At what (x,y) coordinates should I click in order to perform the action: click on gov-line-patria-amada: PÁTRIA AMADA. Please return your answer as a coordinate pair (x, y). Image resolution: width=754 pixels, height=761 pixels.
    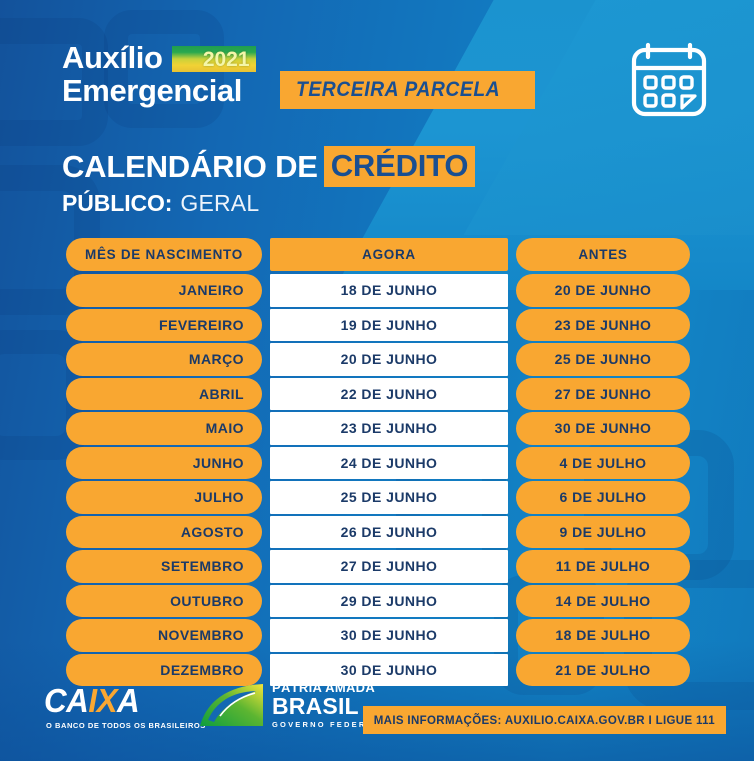
    Looking at the image, I should click on (324, 687).